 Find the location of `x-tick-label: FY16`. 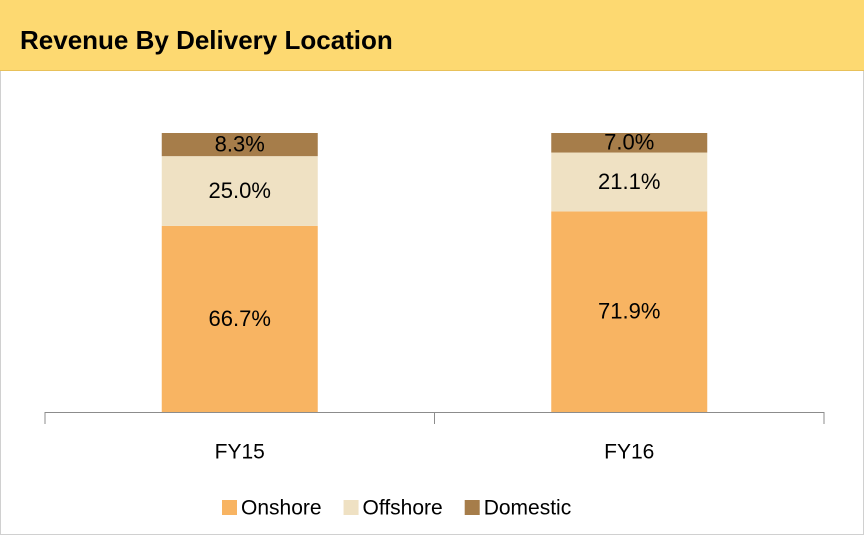

x-tick-label: FY16 is located at coordinates (629, 452).